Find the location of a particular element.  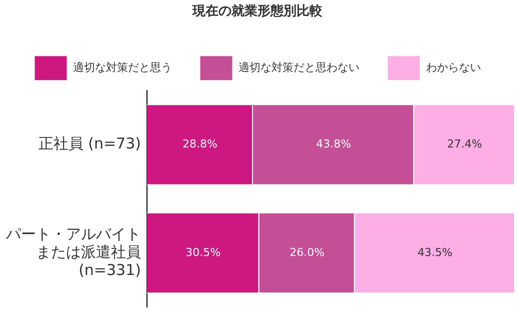

data-label: 43.8% is located at coordinates (334, 144).